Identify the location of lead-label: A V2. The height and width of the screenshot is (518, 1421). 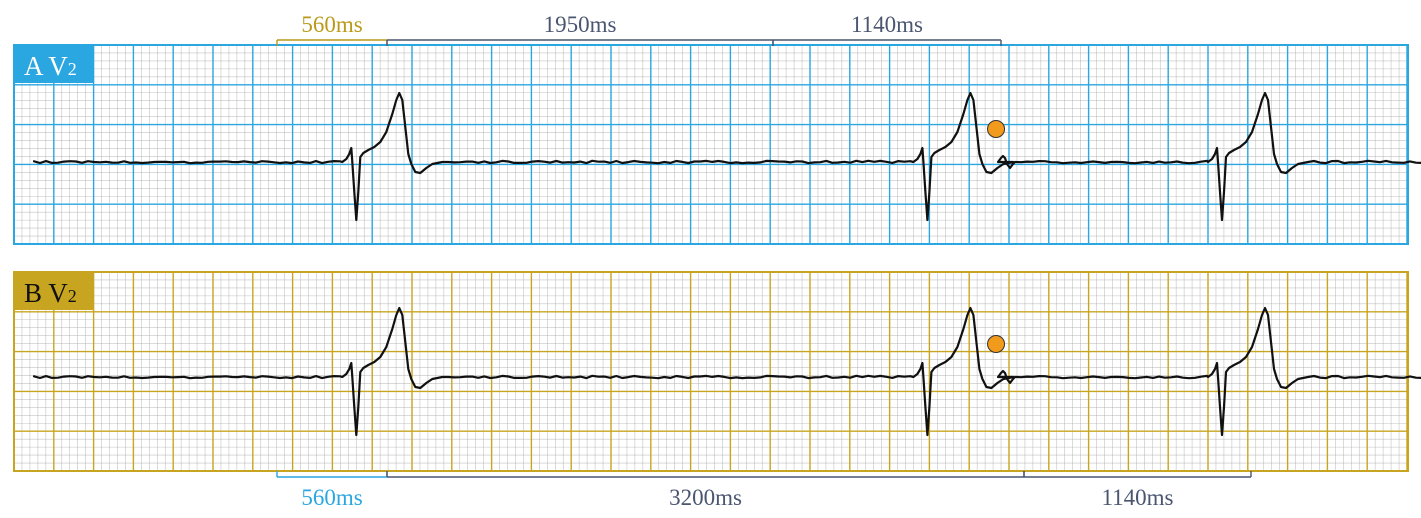
(50, 66).